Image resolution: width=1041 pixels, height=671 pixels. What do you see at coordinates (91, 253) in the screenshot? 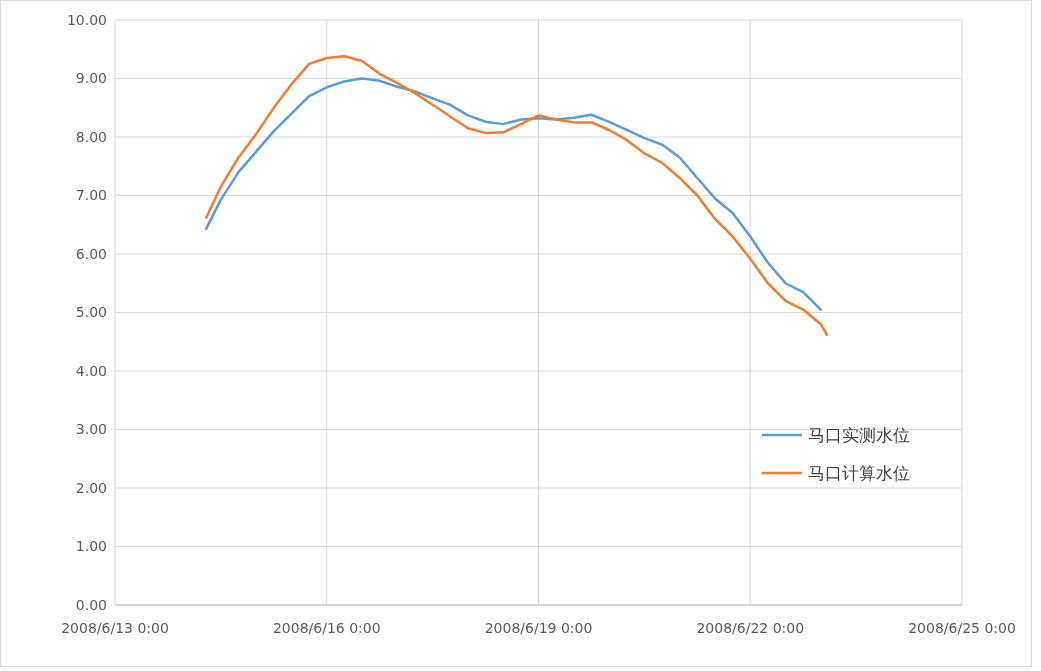
I see `y-tick-label: 6.00` at bounding box center [91, 253].